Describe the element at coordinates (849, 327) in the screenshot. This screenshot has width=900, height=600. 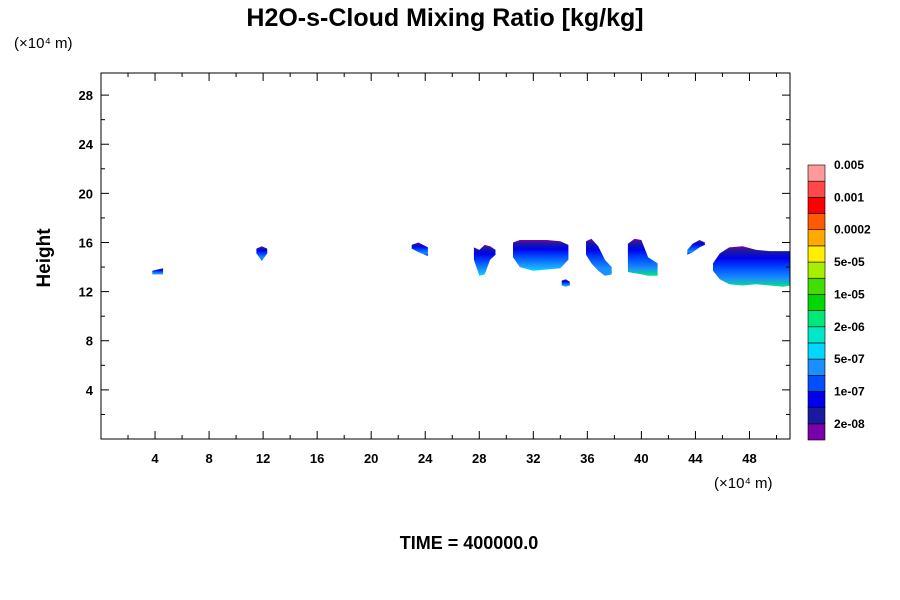
I see `colorbar-label: 2e-06` at that location.